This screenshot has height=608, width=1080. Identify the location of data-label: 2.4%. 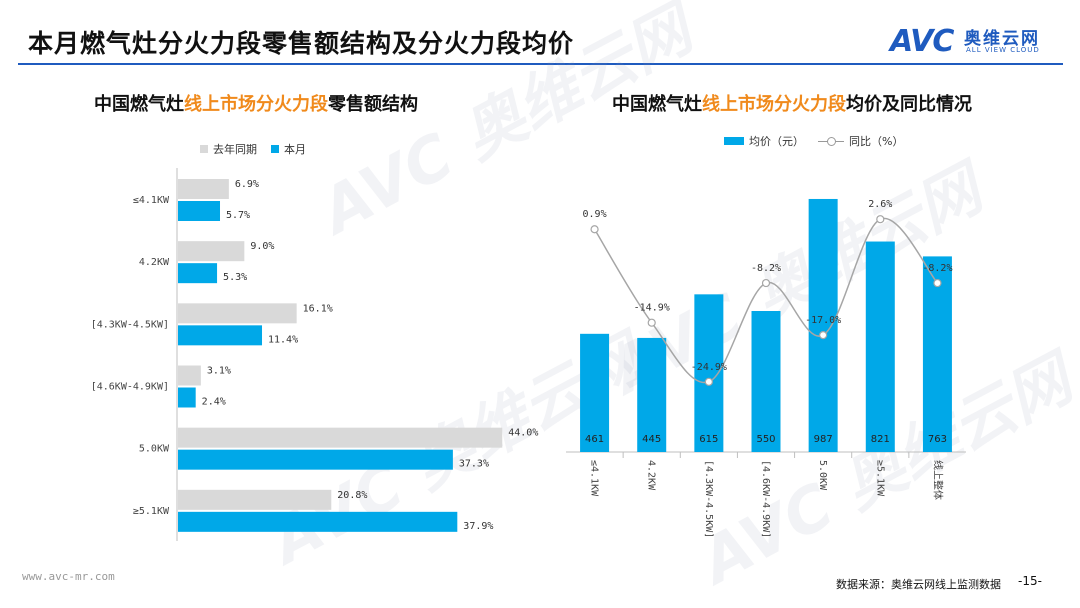
(214, 402).